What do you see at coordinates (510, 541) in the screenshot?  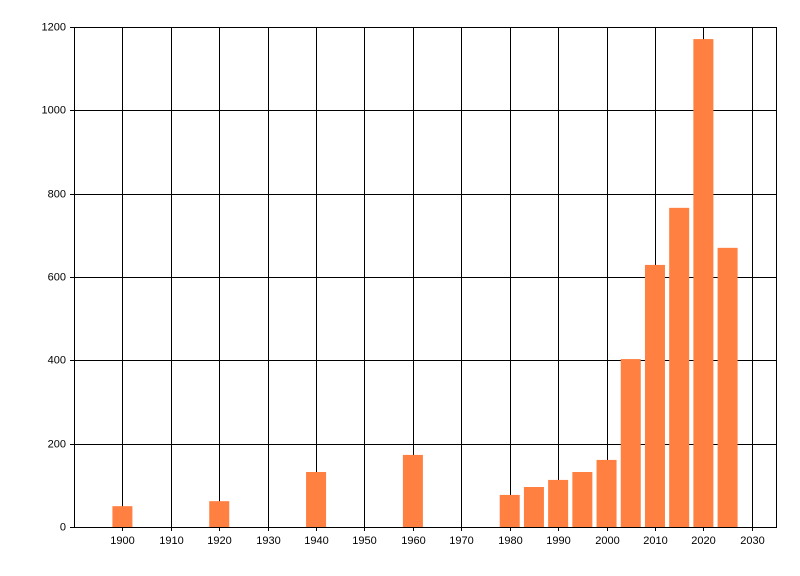 I see `x-tick-label: 1980` at bounding box center [510, 541].